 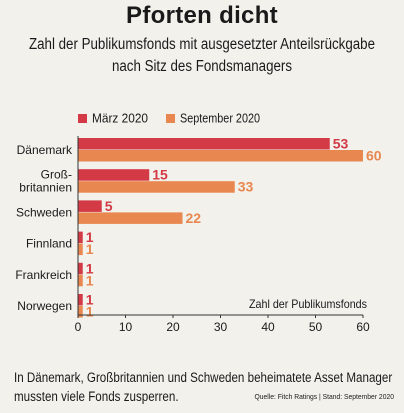 What do you see at coordinates (45, 181) in the screenshot?
I see `category-label: Groß-britannien` at bounding box center [45, 181].